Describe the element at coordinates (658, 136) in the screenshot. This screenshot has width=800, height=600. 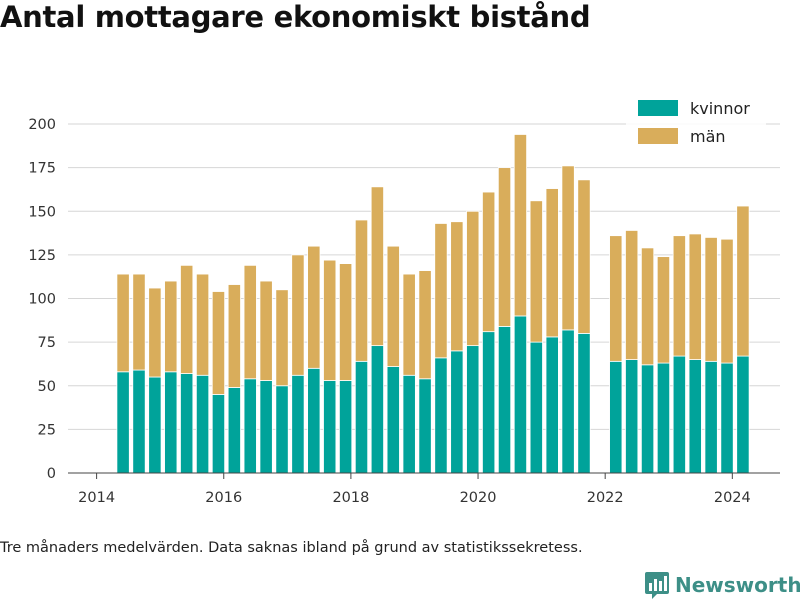
I see `legend-swatch-män` at that location.